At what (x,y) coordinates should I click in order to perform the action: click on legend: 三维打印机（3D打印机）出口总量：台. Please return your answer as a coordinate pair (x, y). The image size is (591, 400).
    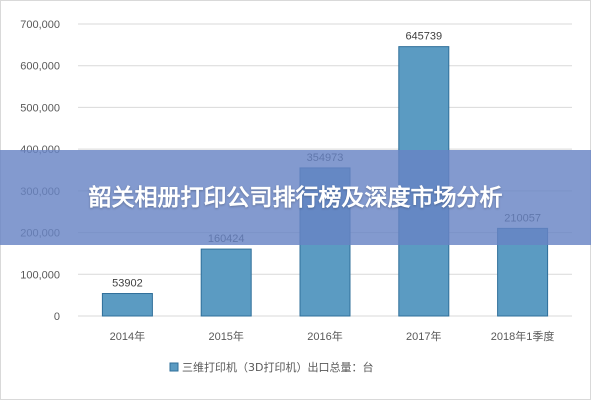
    Looking at the image, I should click on (271, 367).